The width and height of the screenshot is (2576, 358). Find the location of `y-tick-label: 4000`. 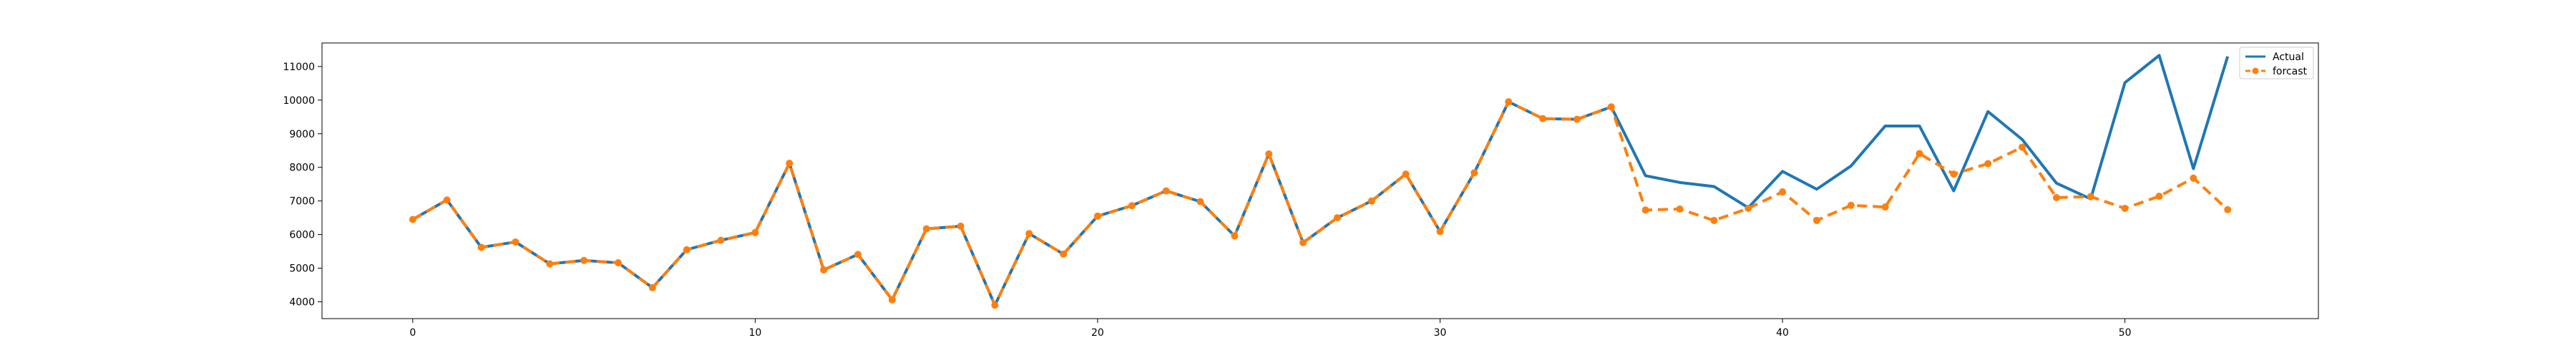

y-tick-label: 4000 is located at coordinates (302, 303).